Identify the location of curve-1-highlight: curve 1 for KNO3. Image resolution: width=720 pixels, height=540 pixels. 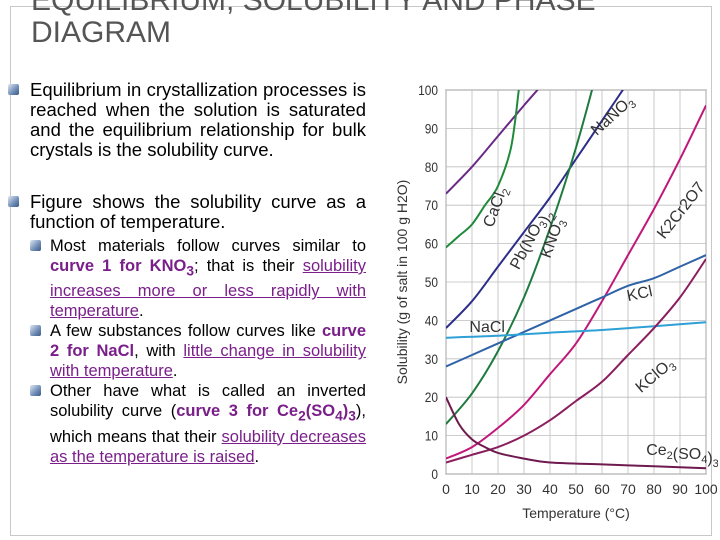
(122, 268).